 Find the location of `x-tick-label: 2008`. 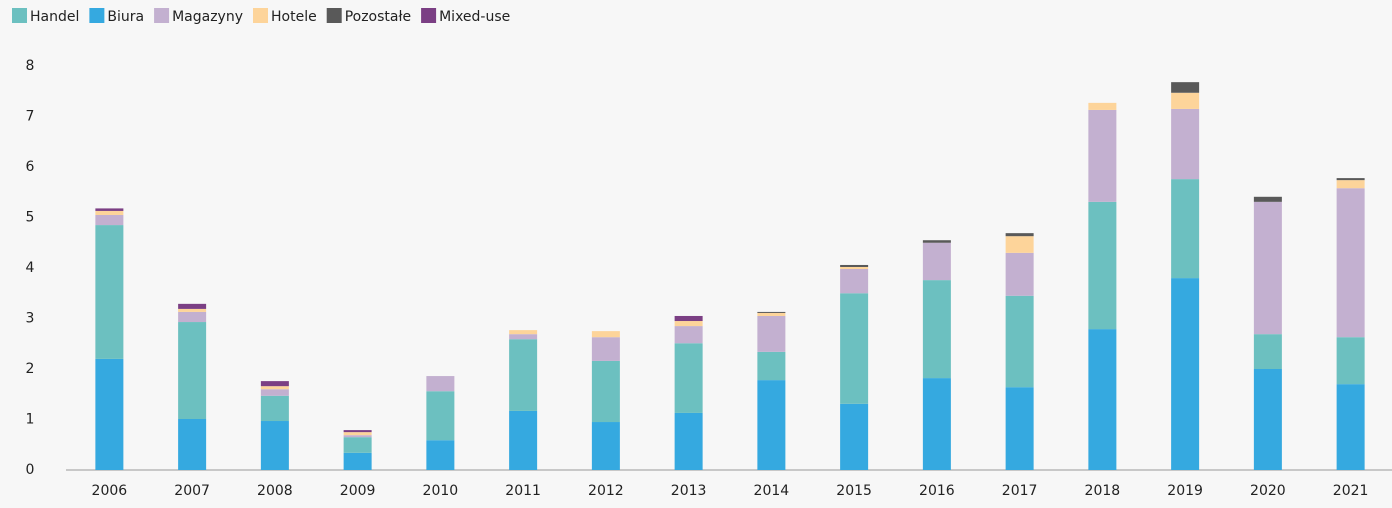

x-tick-label: 2008 is located at coordinates (275, 491).